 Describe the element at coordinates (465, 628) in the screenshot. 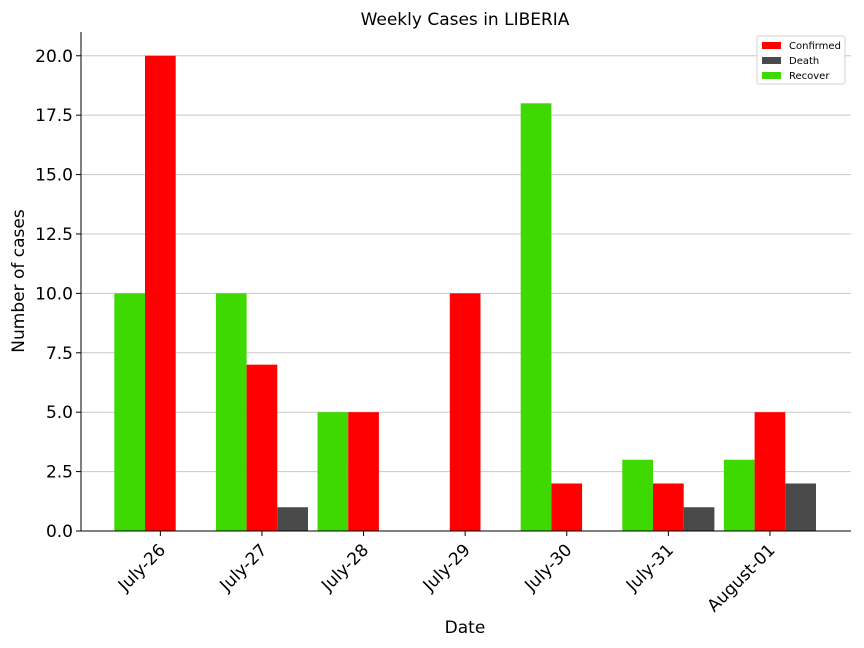

I see `x-axis-label: Date` at that location.